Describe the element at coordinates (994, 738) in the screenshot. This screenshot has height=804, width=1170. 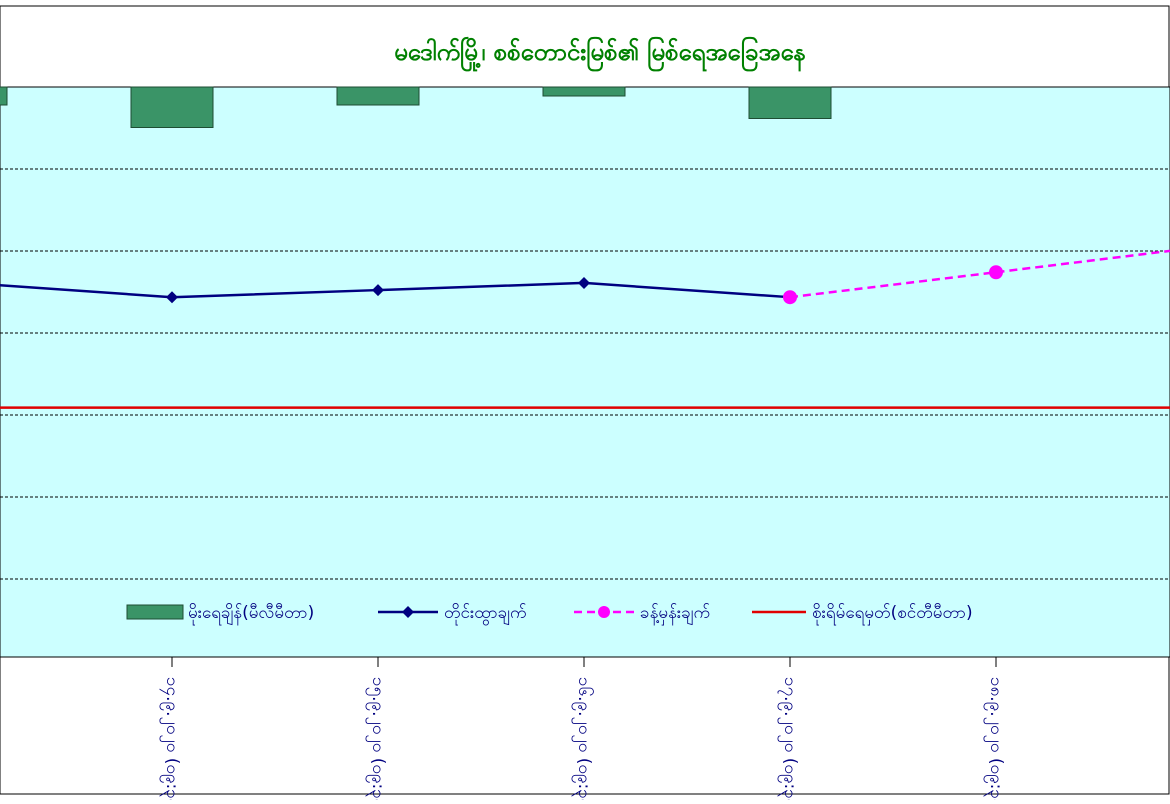
I see `x-tick-label: ၁၈.၉.၂၀၂၀ (၀၉:၃၀)` at that location.